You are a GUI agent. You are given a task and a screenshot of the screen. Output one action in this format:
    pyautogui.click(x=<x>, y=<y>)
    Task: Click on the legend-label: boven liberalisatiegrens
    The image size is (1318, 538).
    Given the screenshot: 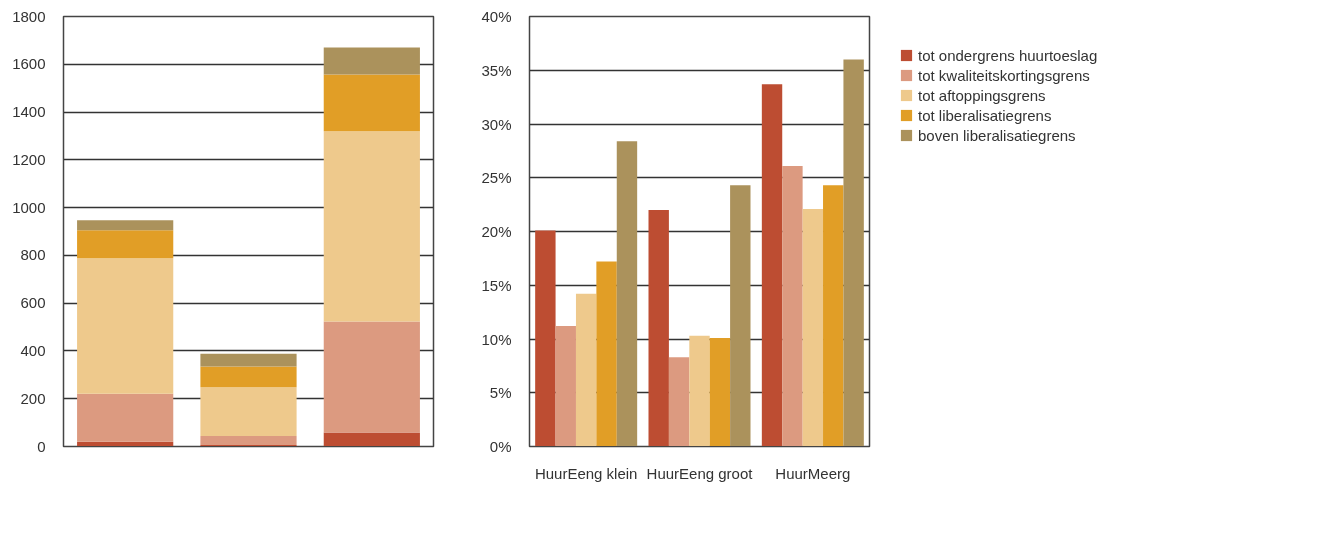 What is the action you would take?
    pyautogui.click(x=997, y=135)
    